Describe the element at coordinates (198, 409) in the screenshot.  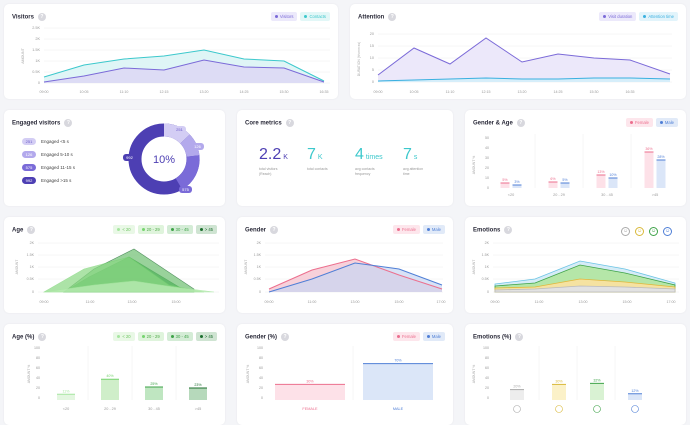
I see `svg-text: >45` at that location.